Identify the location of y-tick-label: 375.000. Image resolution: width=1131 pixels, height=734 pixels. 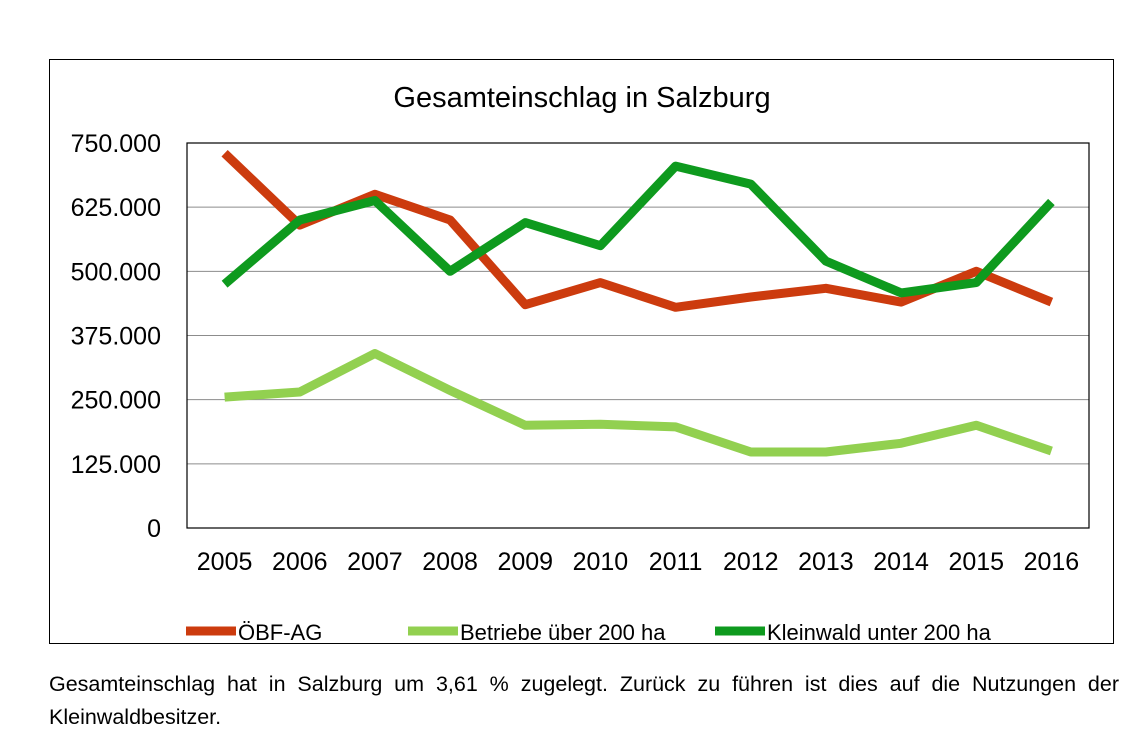
(116, 337).